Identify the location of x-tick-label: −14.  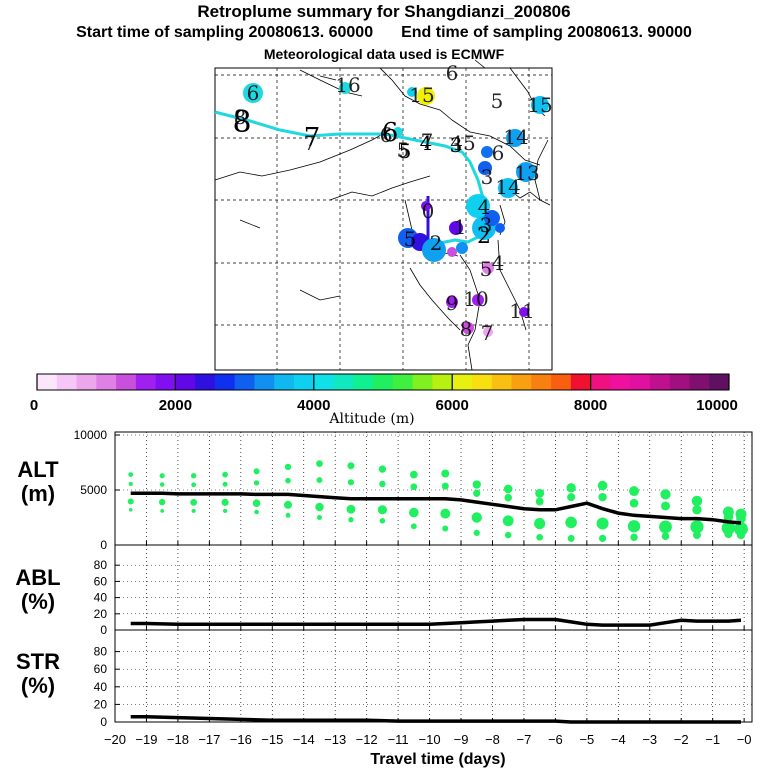
(304, 739).